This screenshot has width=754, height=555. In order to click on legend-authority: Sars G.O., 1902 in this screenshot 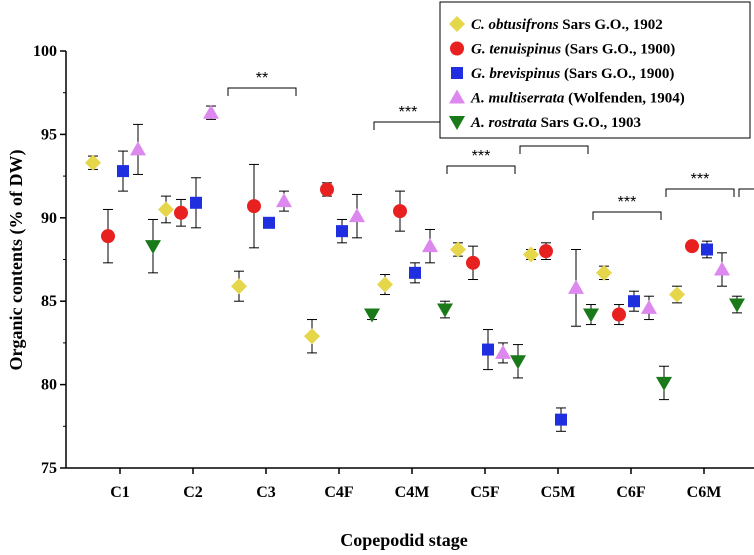, I will do `click(611, 25)`.